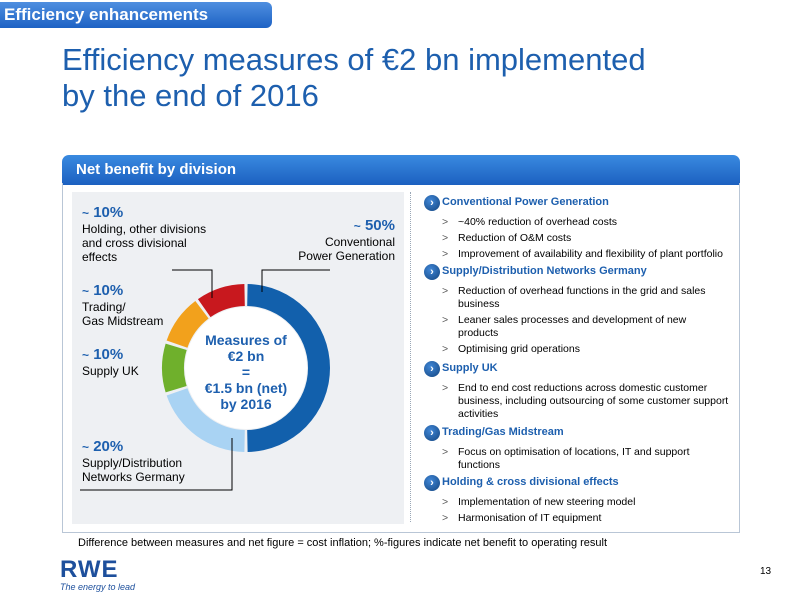 The width and height of the screenshot is (800, 600). I want to click on bullet-item: > ~40% reduction of overhead costs, so click(530, 222).